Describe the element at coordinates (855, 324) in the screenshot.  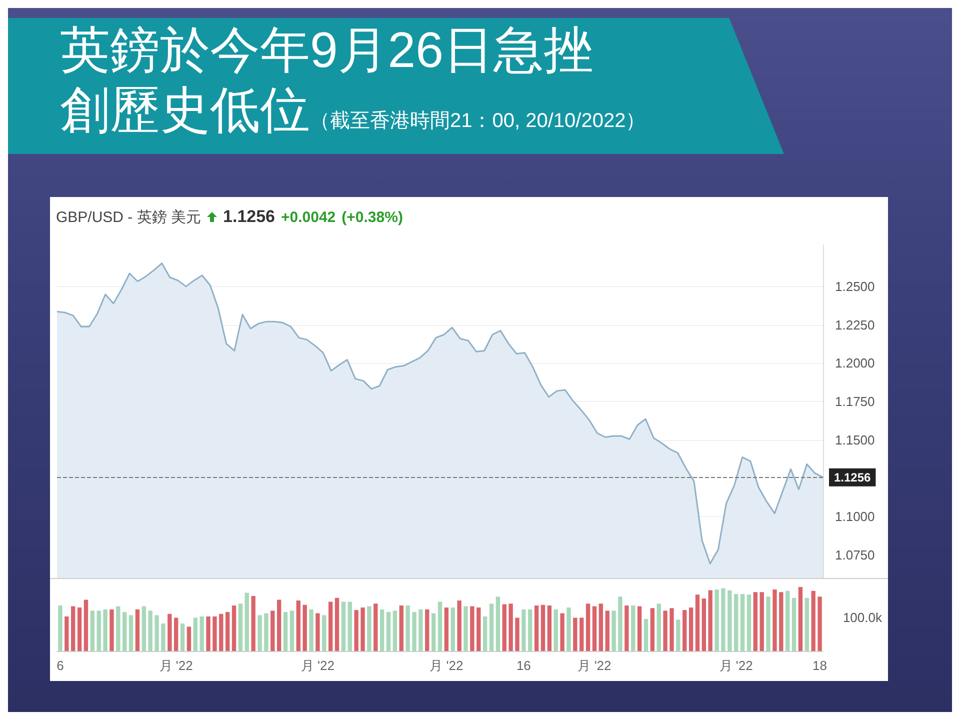
I see `y-tick-label: 1.2250` at that location.